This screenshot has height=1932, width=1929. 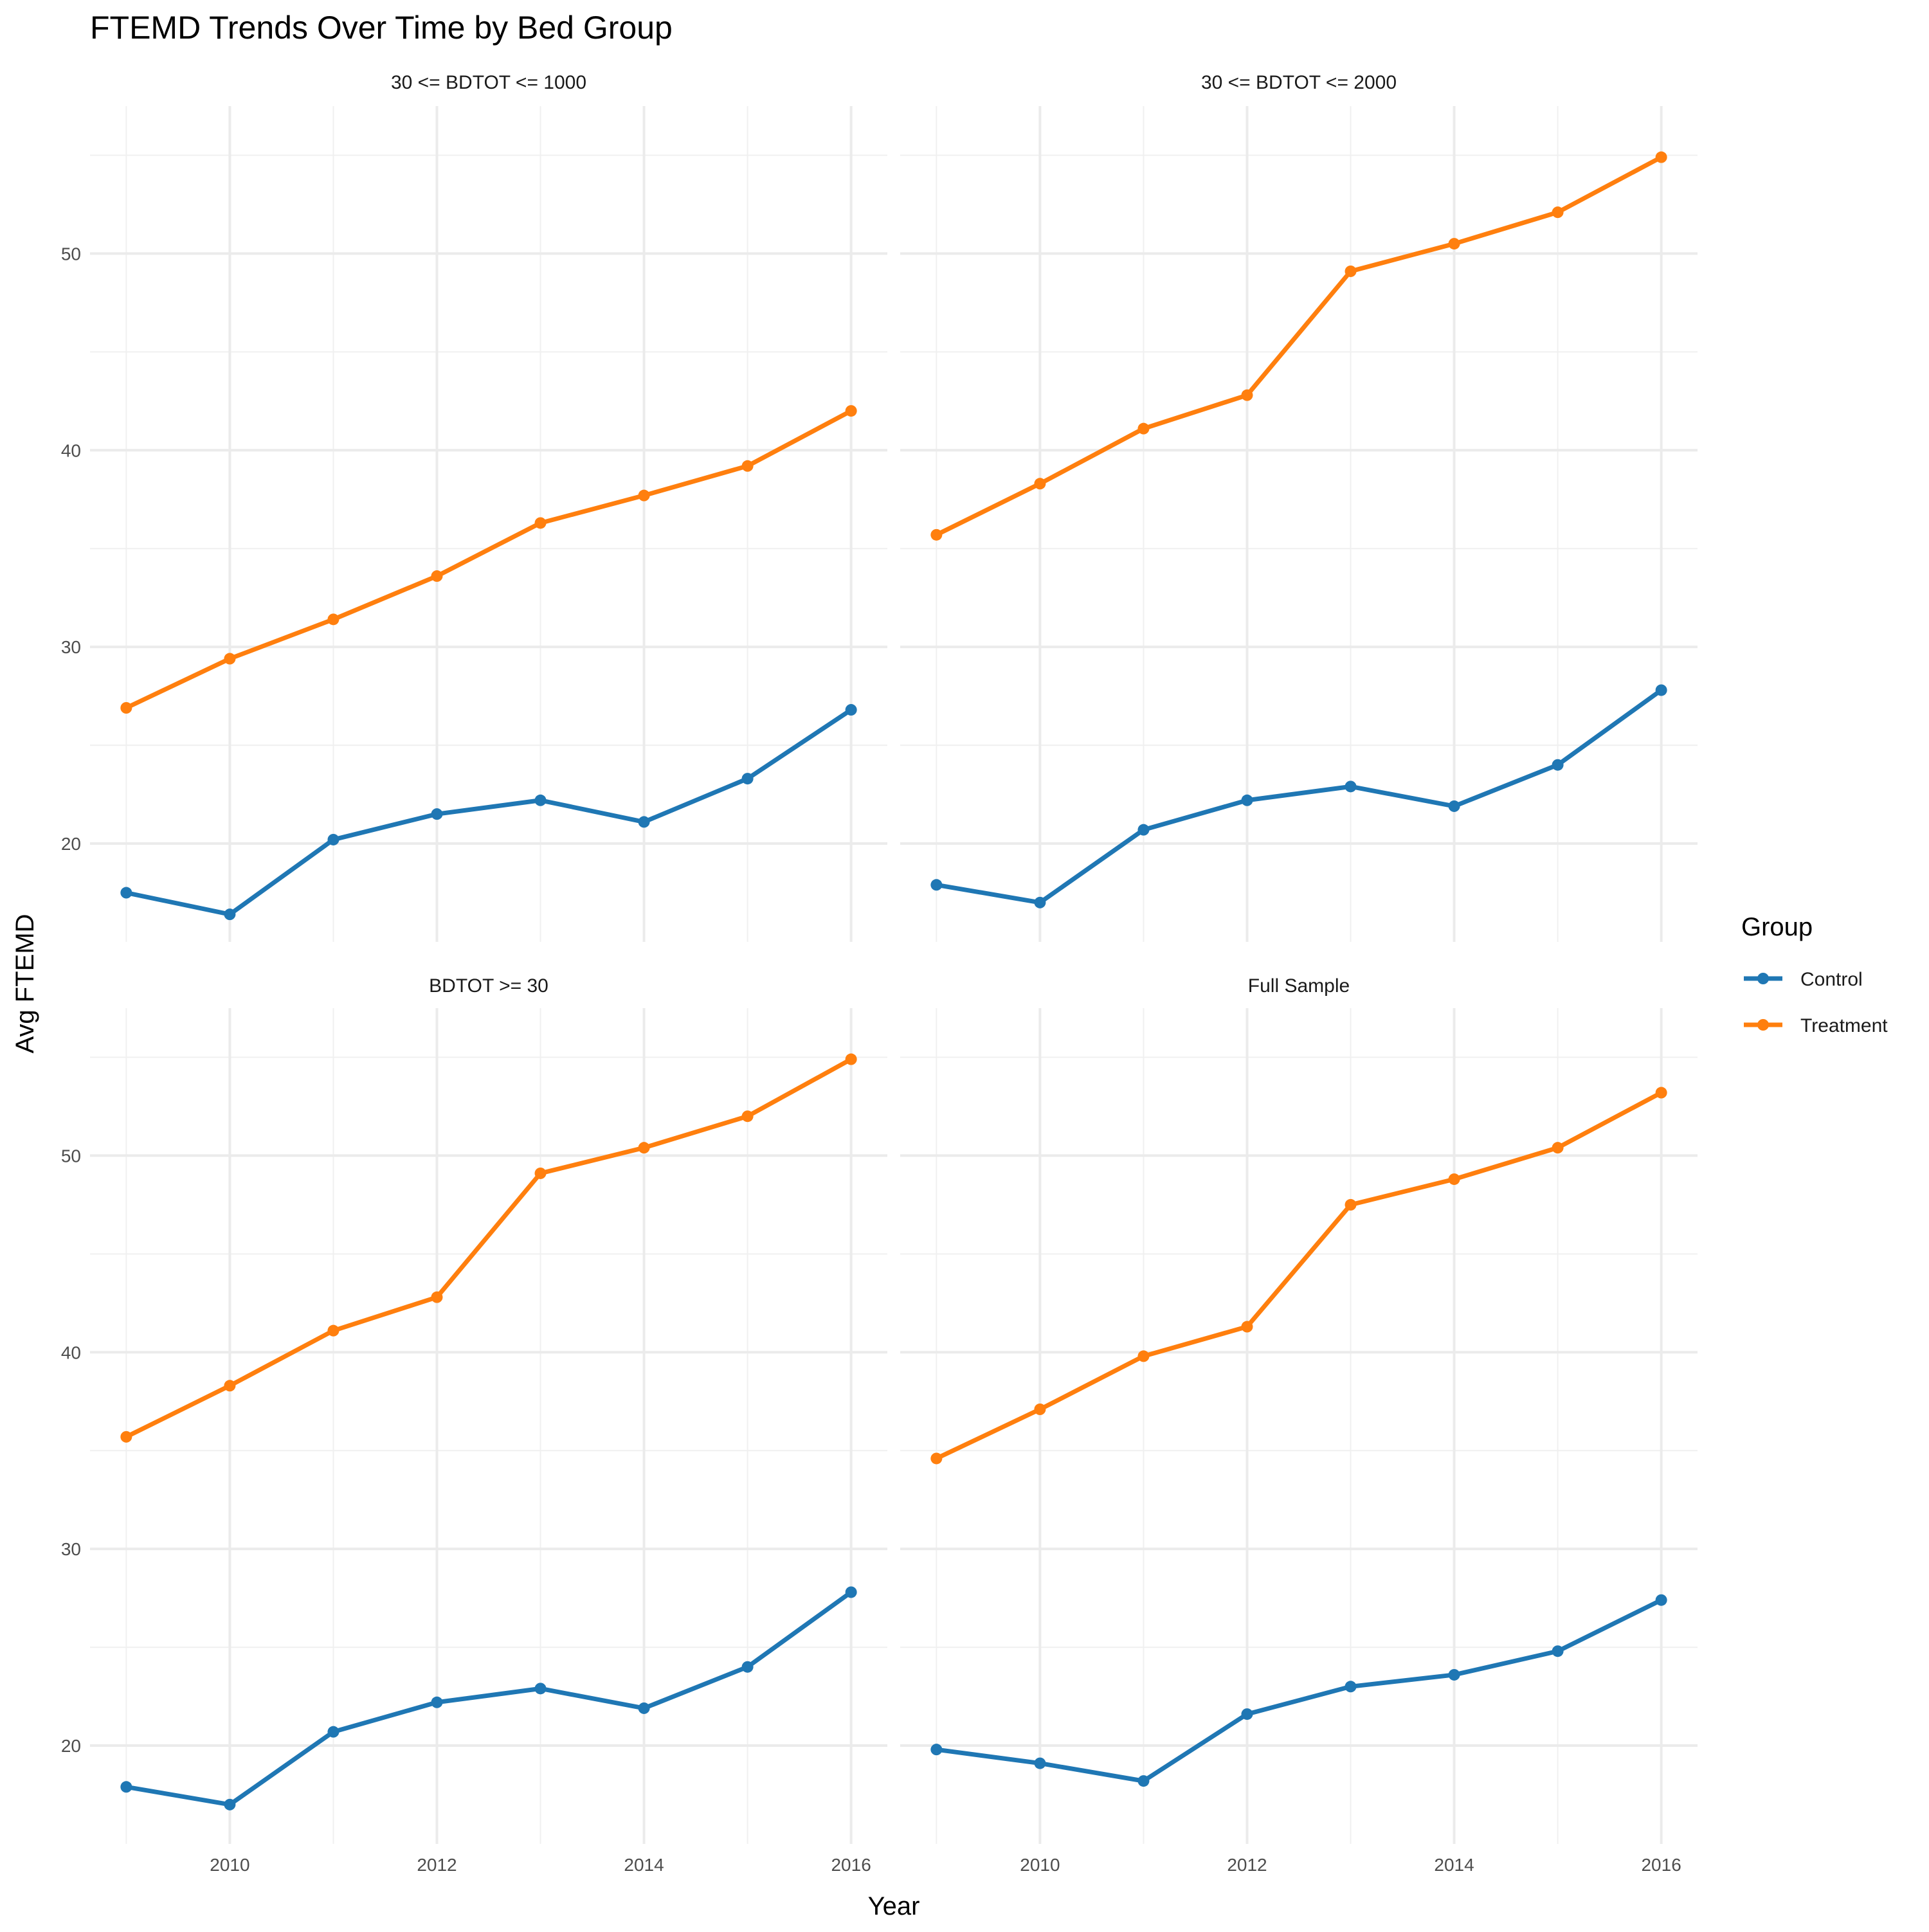 I want to click on y-tick-label: 50, so click(x=71, y=1156).